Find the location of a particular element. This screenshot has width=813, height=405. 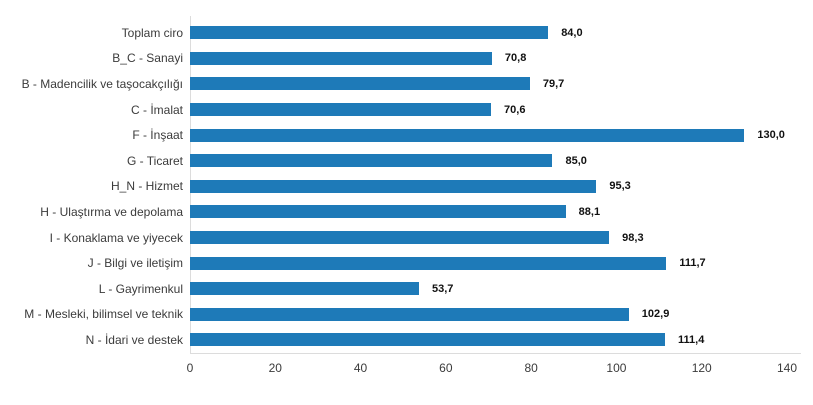

chart-row: B_C - Sanayi 70,8 is located at coordinates (406, 59).